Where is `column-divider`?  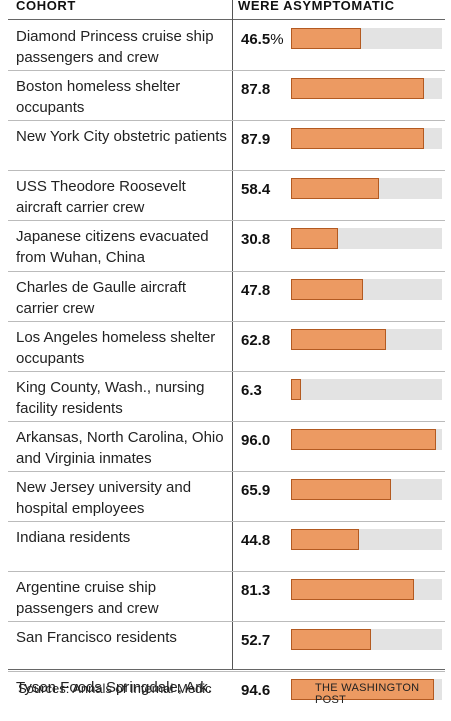 column-divider is located at coordinates (232, 335).